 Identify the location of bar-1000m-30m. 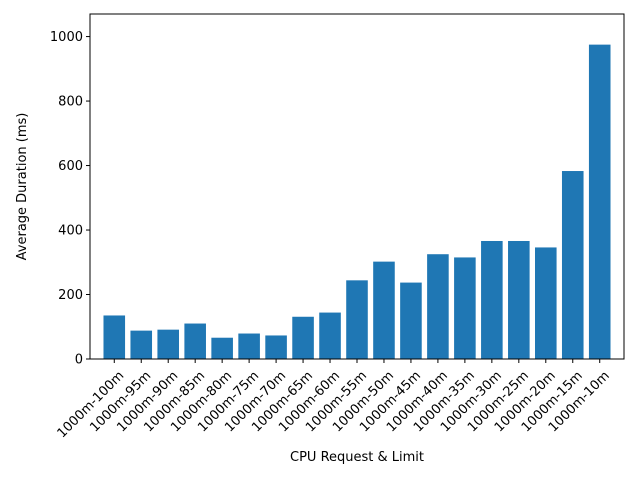
(492, 299).